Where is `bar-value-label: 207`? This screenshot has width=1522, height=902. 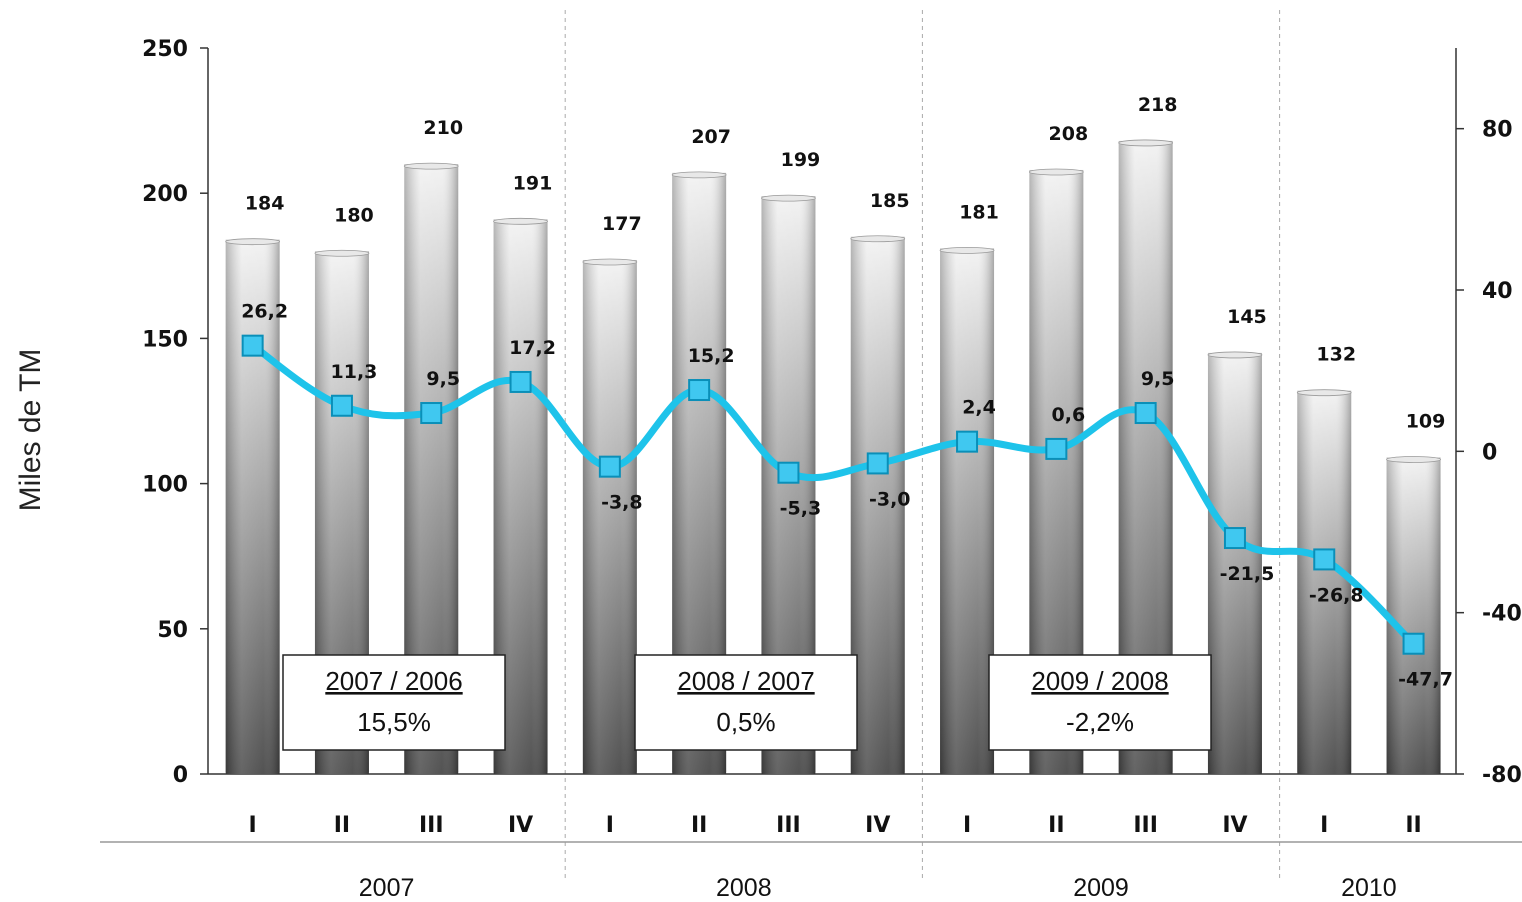
bar-value-label: 207 is located at coordinates (711, 137).